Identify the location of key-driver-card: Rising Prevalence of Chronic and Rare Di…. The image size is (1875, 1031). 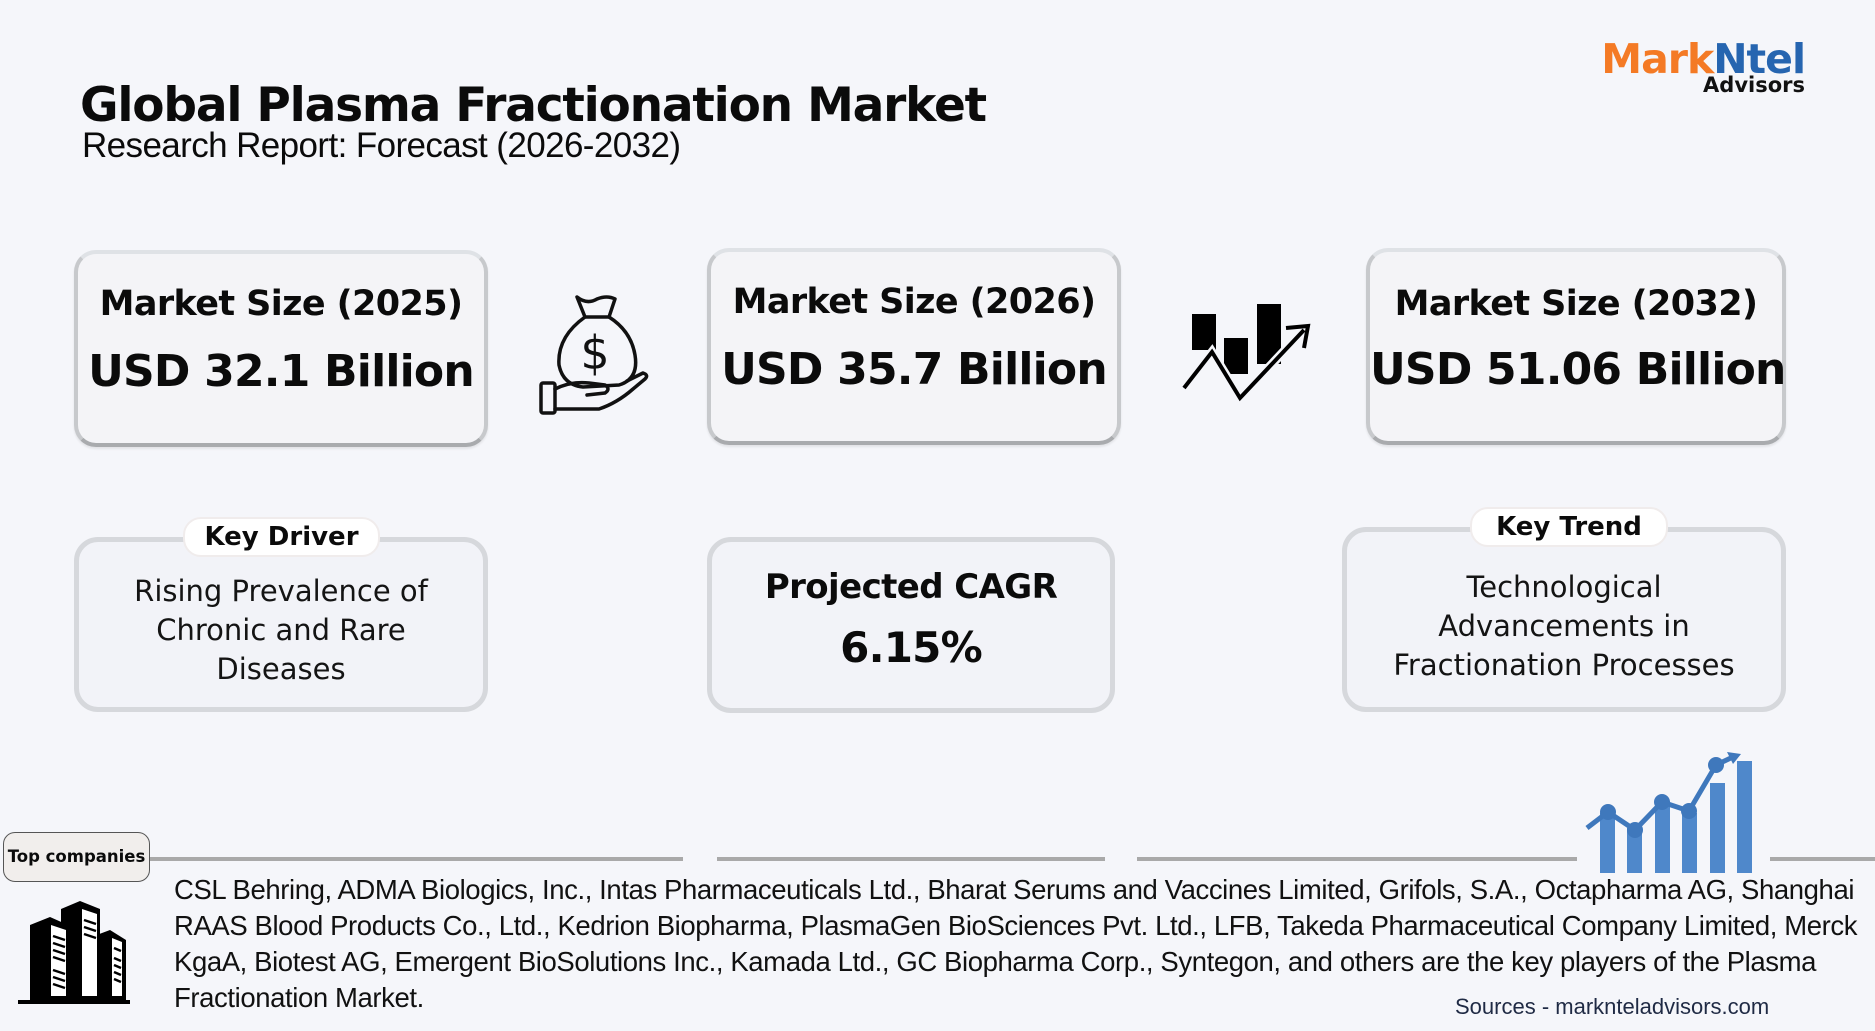
(281, 624).